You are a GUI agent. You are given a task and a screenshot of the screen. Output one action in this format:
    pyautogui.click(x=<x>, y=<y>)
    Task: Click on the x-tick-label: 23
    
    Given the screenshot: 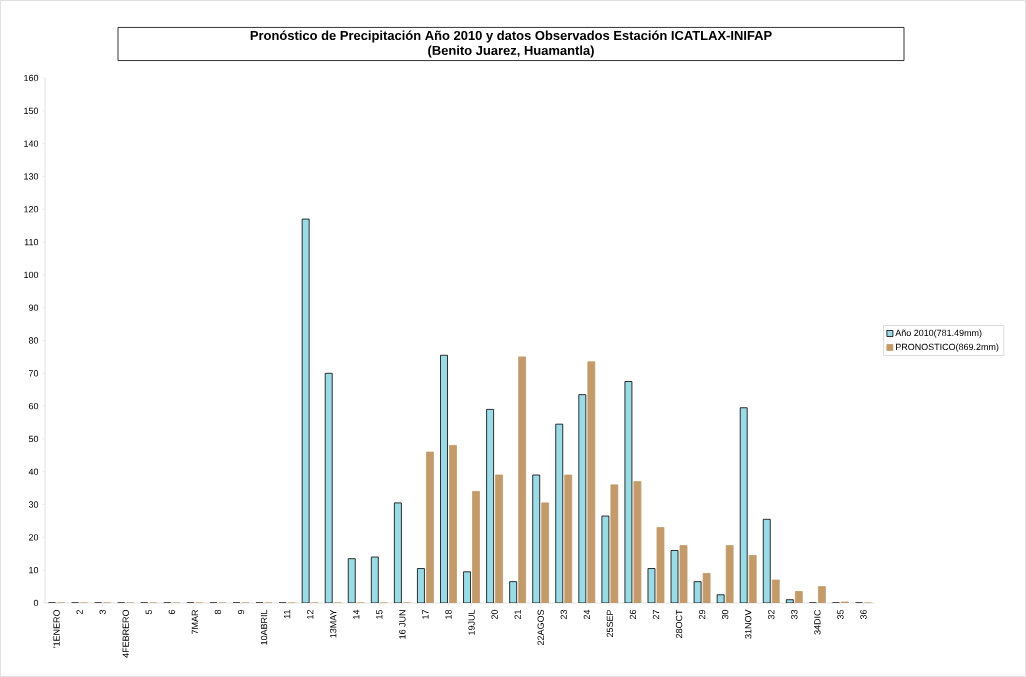 What is the action you would take?
    pyautogui.click(x=563, y=614)
    